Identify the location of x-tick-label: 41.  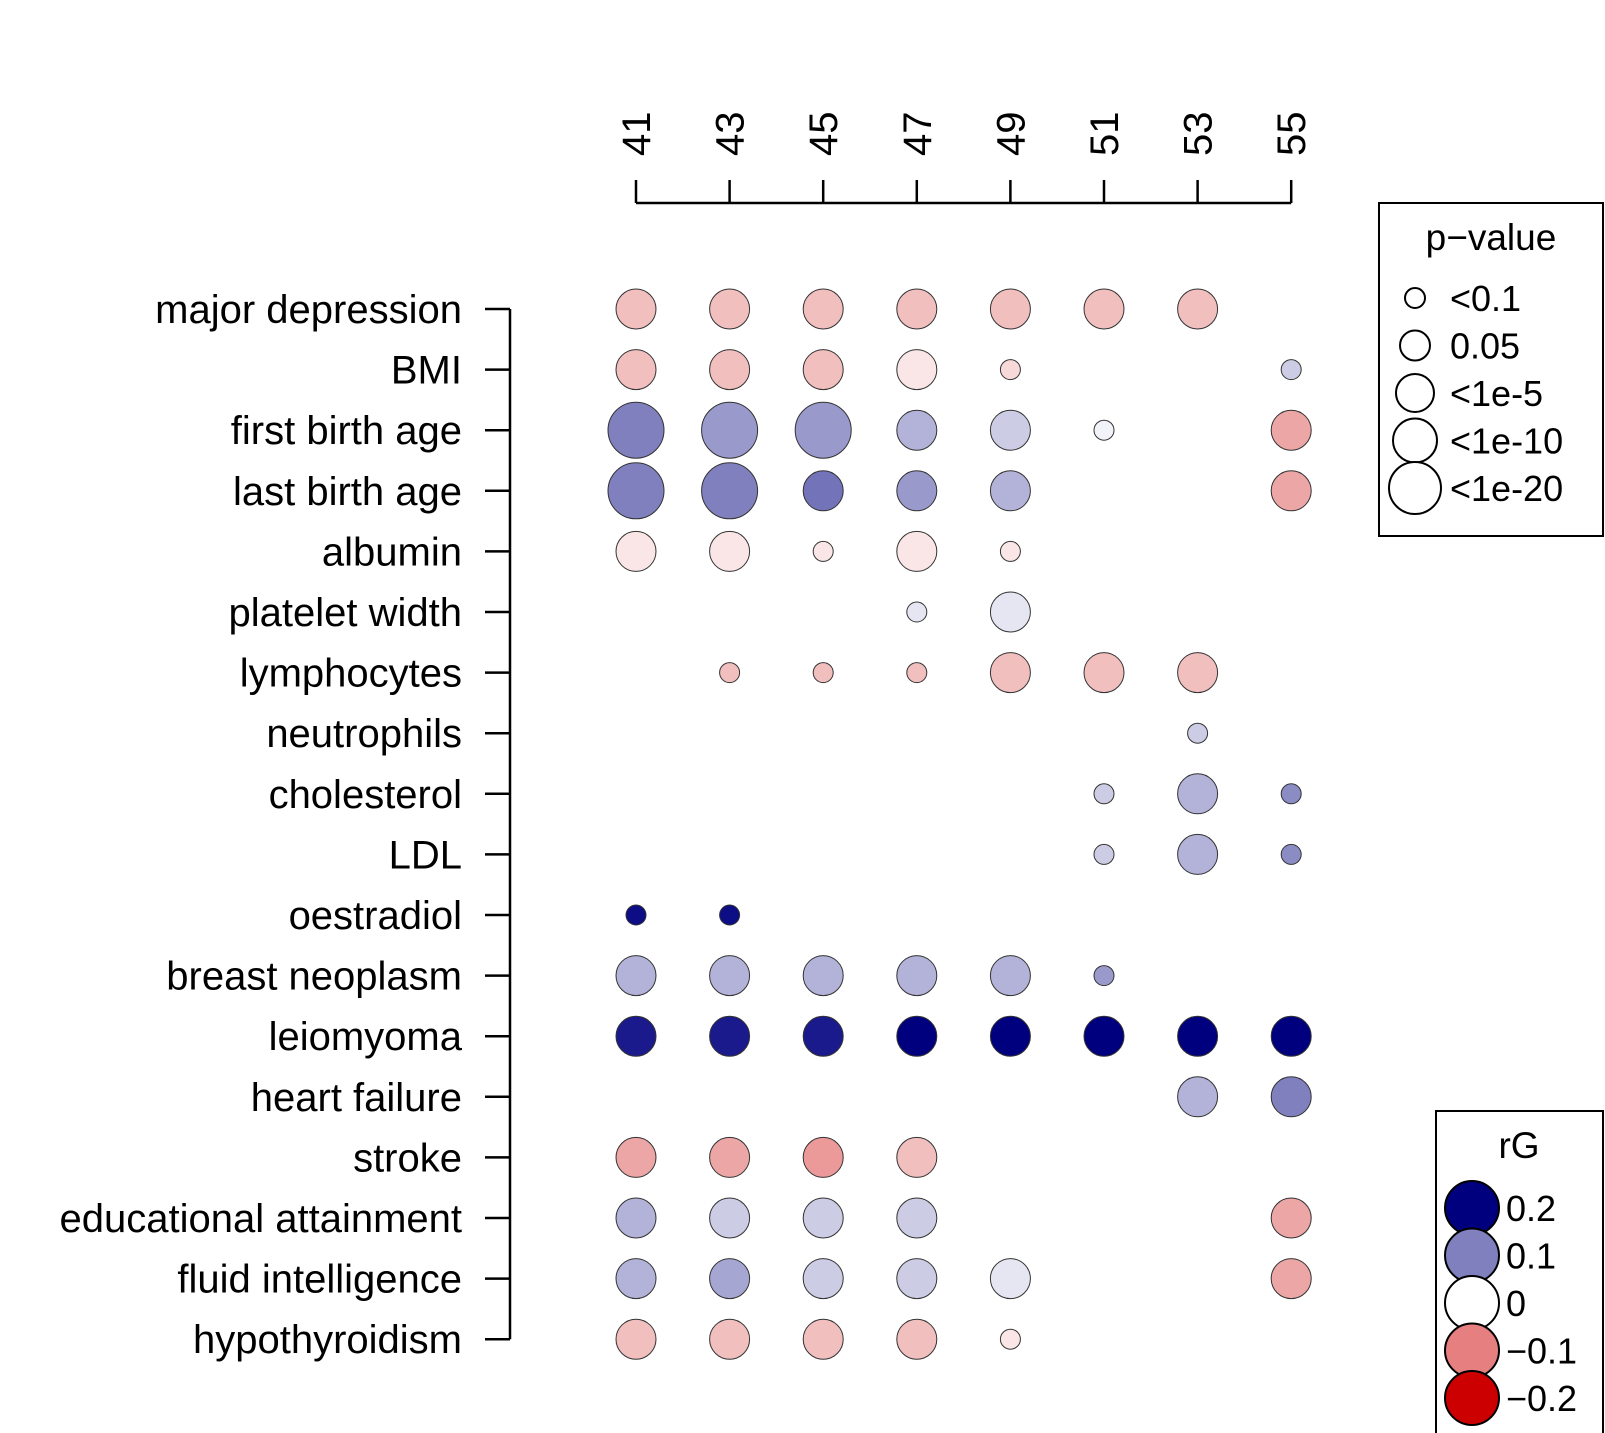
(637, 134).